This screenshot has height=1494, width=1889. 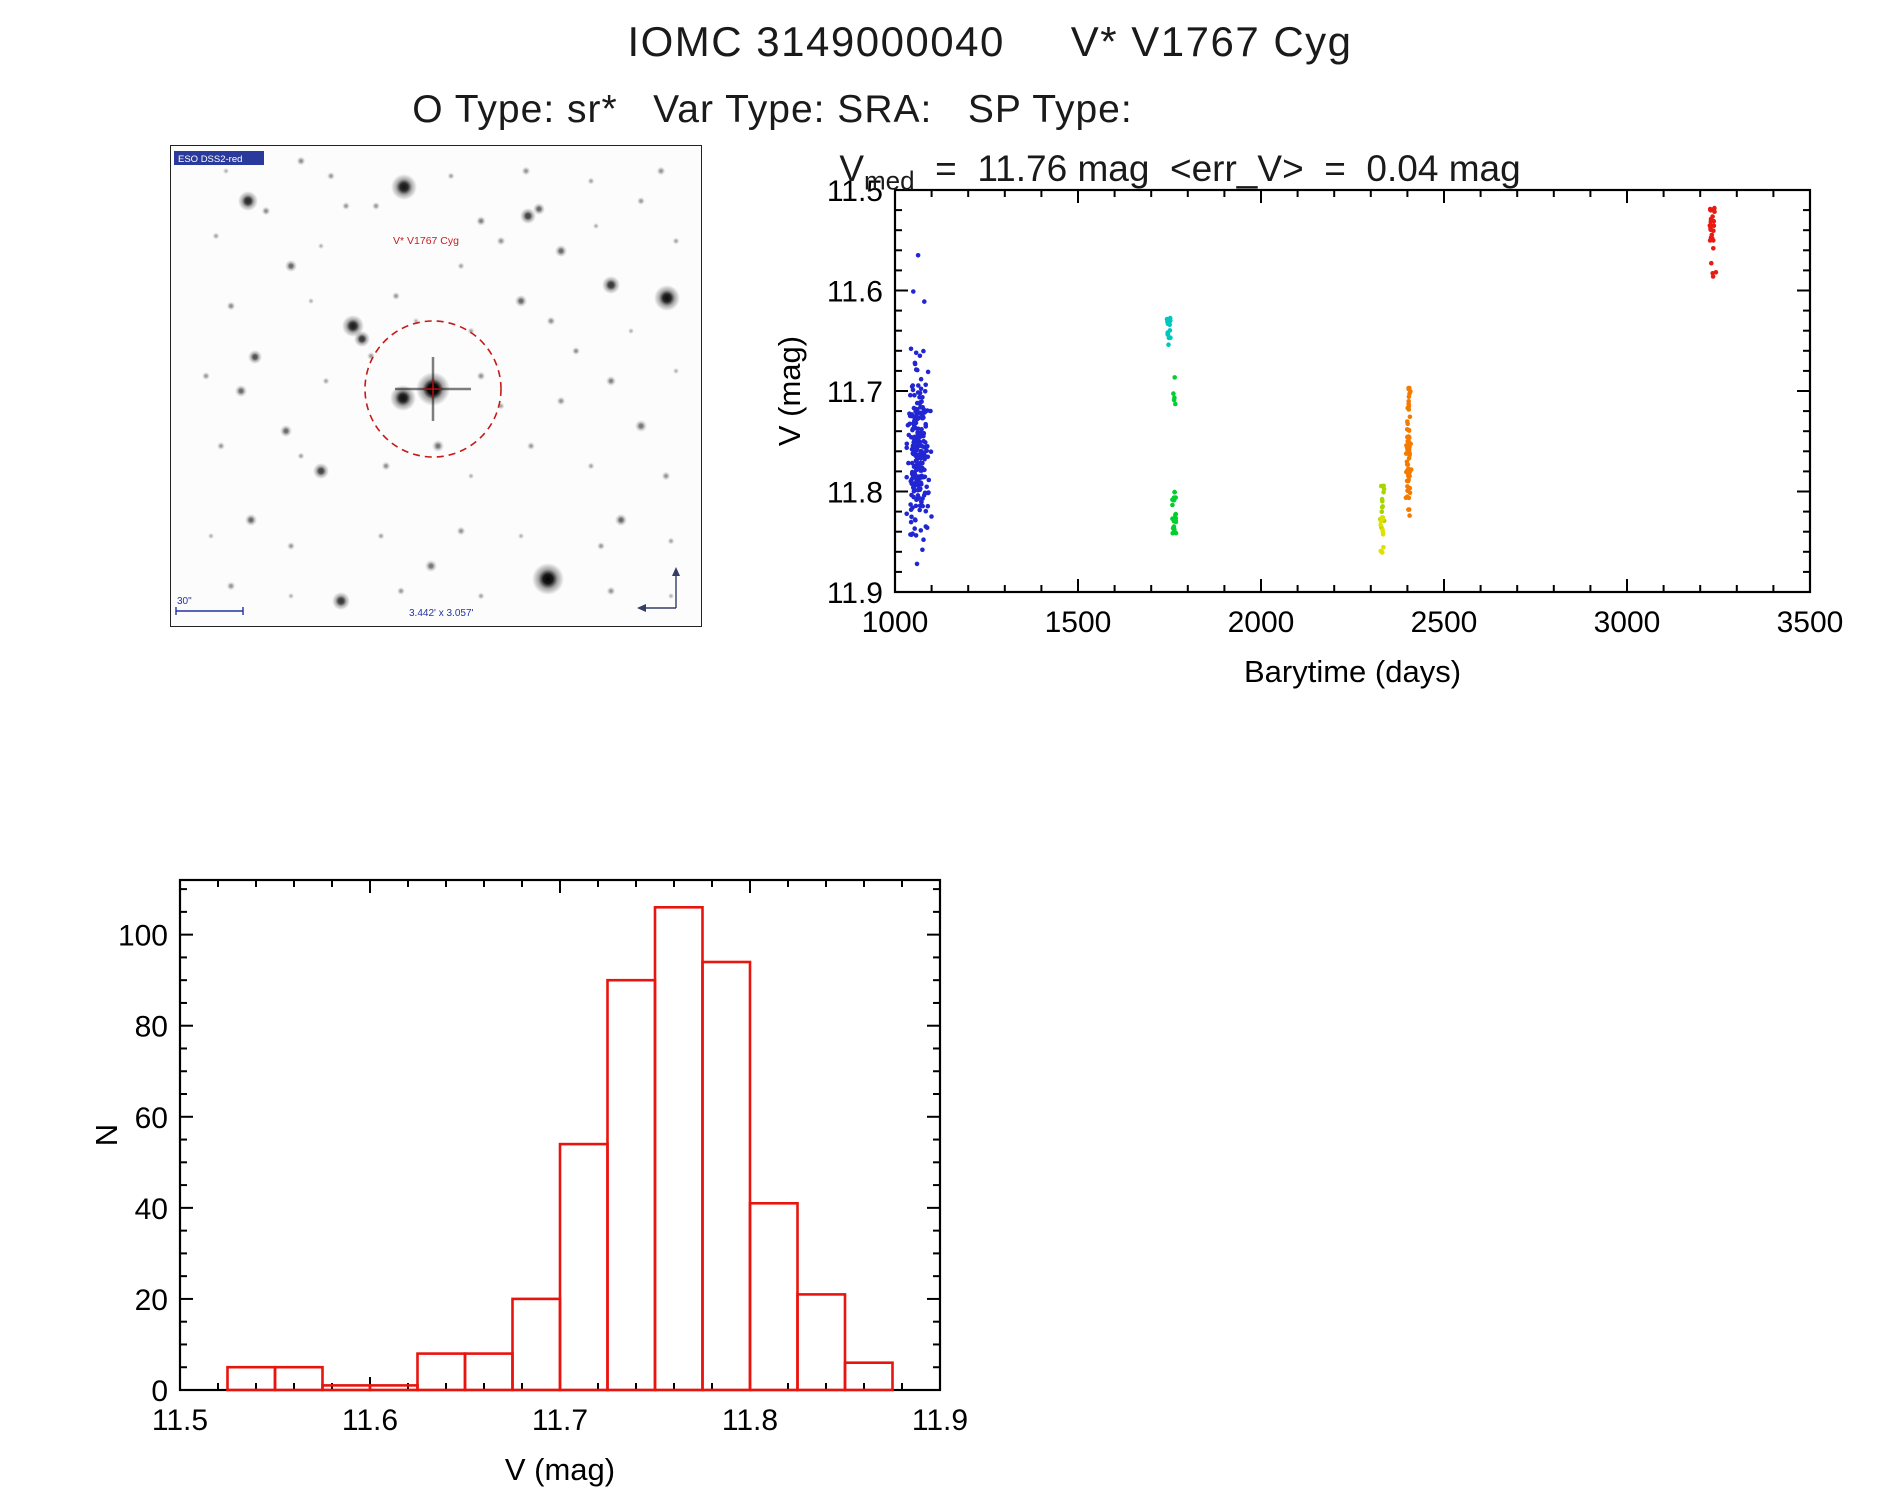 I want to click on series-epoch-green, so click(x=1174, y=455).